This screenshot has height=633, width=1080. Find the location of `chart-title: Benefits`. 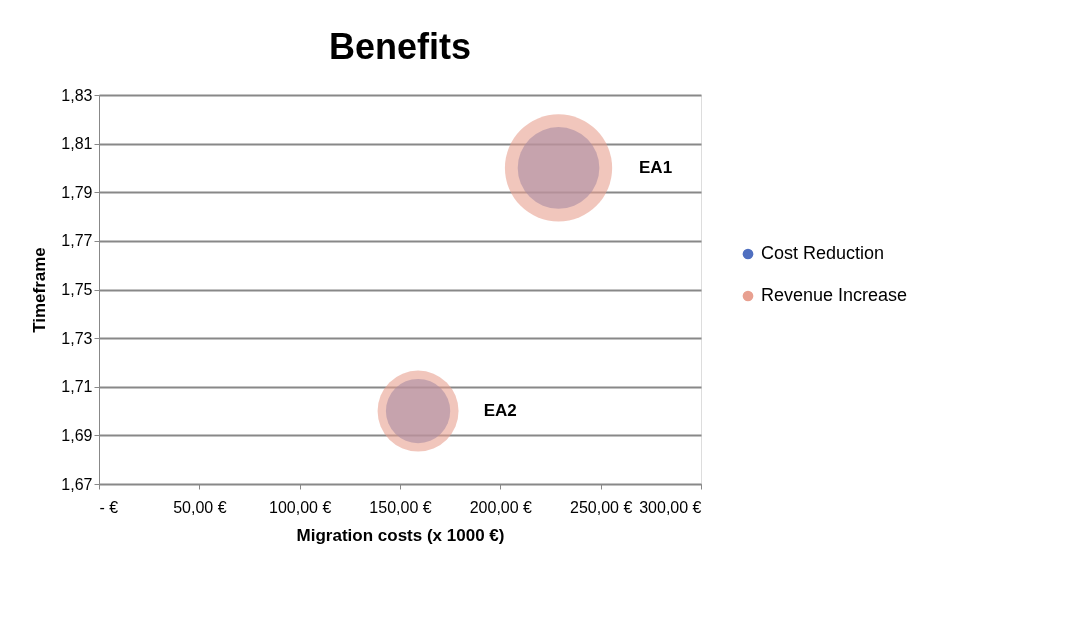

chart-title: Benefits is located at coordinates (400, 46).